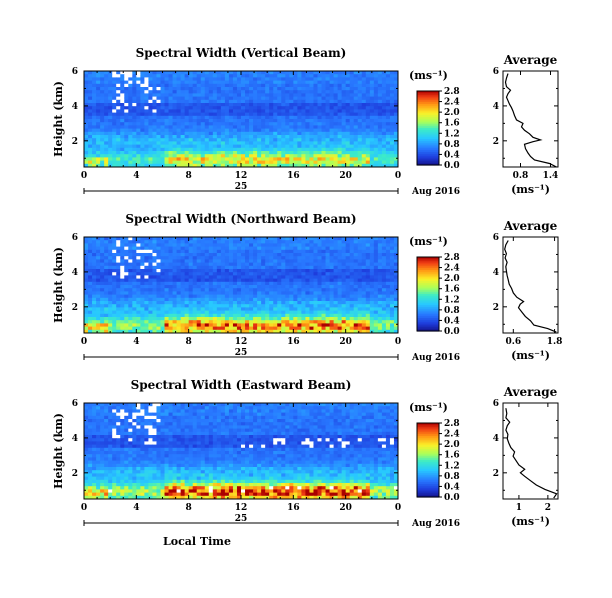 The height and width of the screenshot is (598, 612). Describe the element at coordinates (241, 353) in the screenshot. I see `date-label: 25` at that location.